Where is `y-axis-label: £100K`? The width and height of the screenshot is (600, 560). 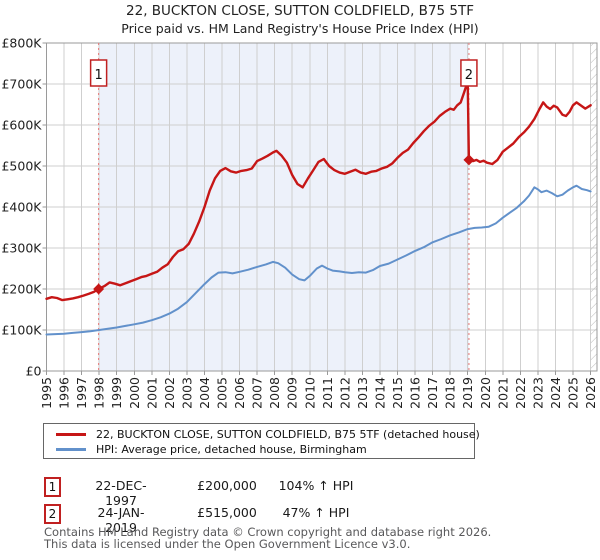 y-axis-label: £100K is located at coordinates (21, 330).